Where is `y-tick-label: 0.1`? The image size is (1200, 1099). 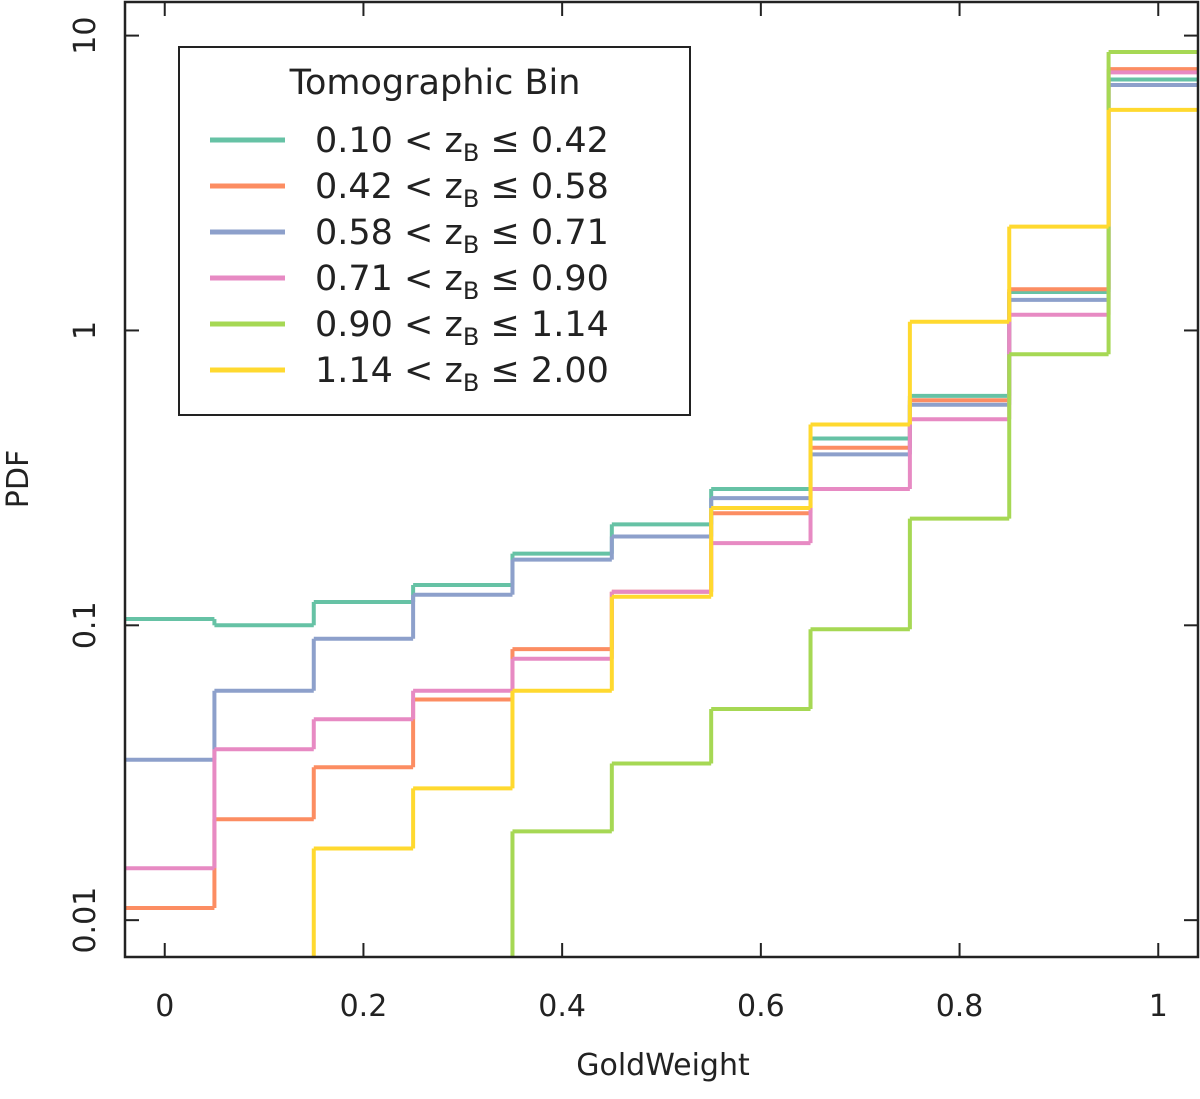
y-tick-label: 0.1 is located at coordinates (85, 625).